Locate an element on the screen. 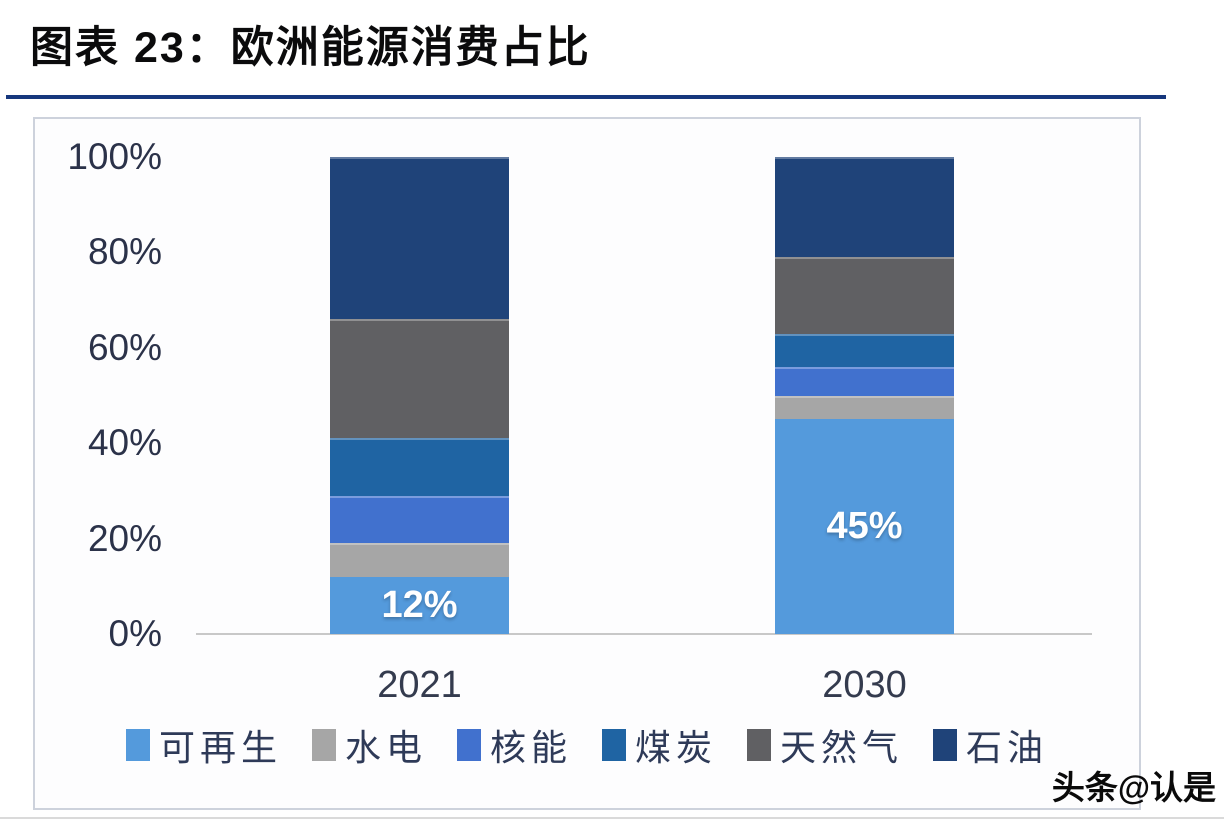  bar-segment-可再生: 45% is located at coordinates (864, 526).